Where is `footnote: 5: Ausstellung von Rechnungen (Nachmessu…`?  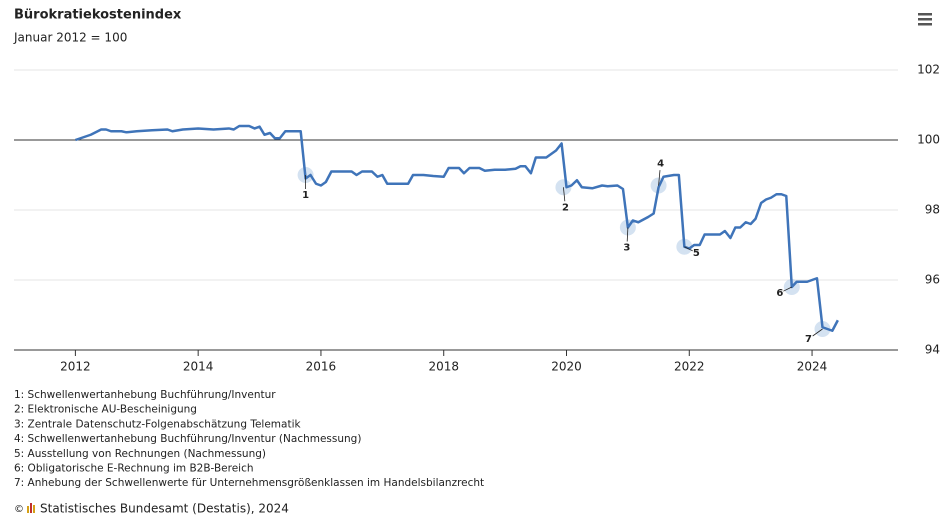 footnote: 5: Ausstellung von Rechnungen (Nachmessu… is located at coordinates (140, 454).